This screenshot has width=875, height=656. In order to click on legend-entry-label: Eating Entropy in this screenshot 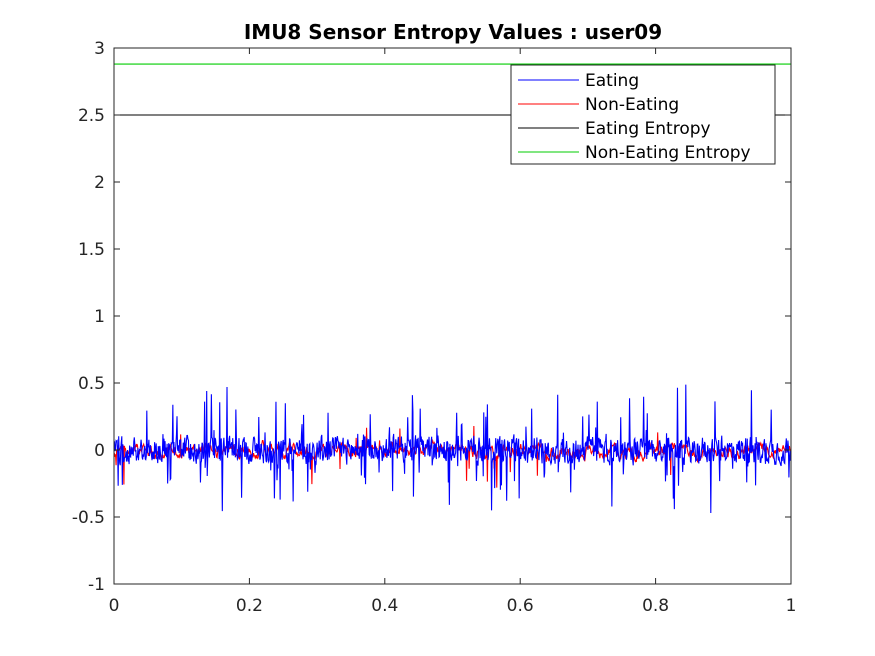, I will do `click(648, 129)`.